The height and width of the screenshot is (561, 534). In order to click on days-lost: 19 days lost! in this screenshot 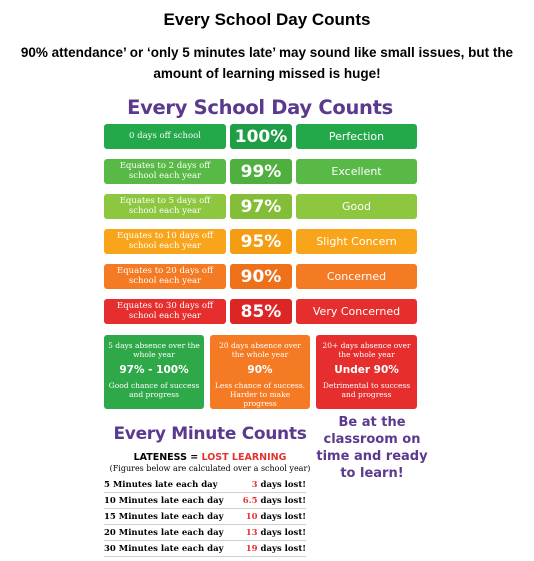, I will do `click(276, 549)`.